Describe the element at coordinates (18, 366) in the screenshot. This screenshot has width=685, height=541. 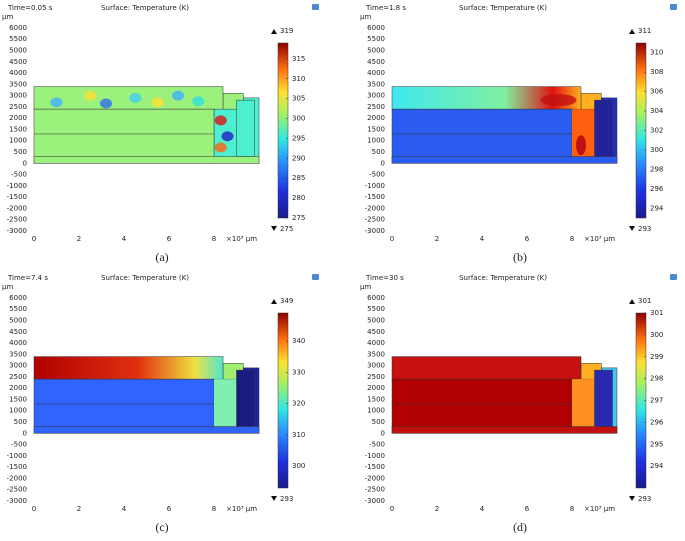
I see `y-tick-label: 3000` at that location.